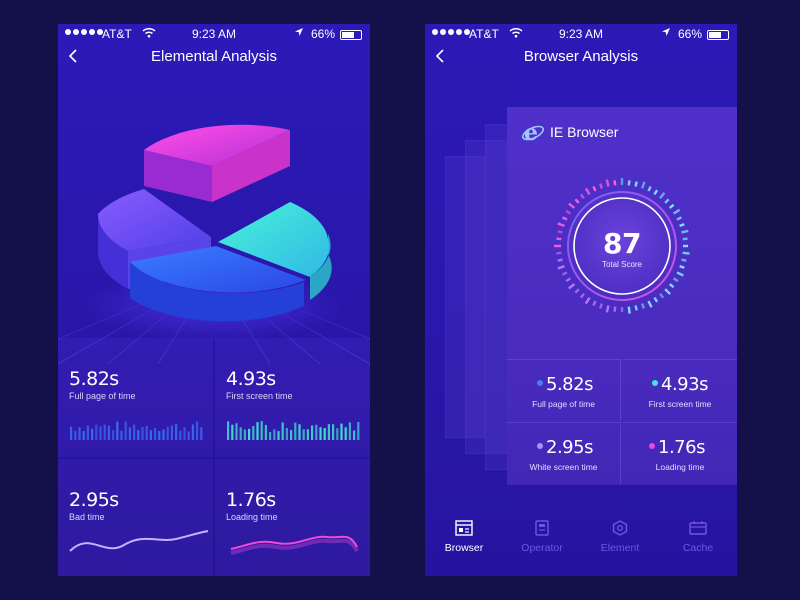 This screenshot has height=600, width=800. I want to click on browser-icon, so click(464, 528).